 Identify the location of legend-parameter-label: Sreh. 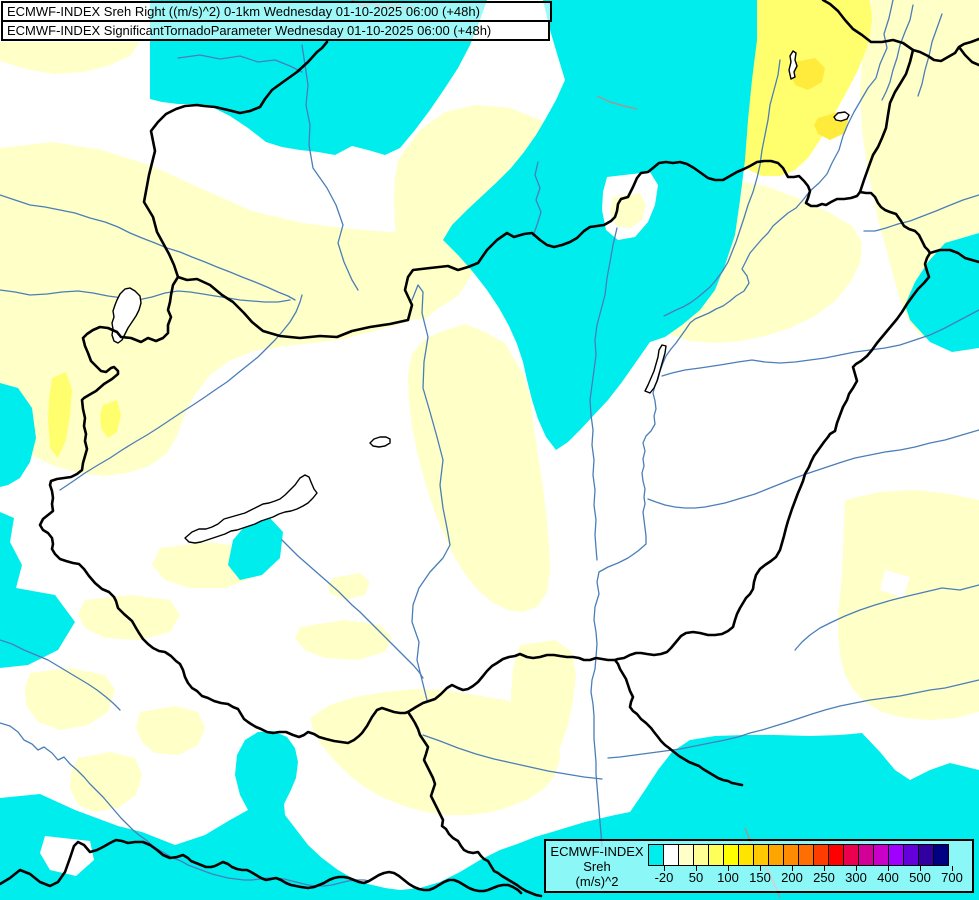
(597, 866).